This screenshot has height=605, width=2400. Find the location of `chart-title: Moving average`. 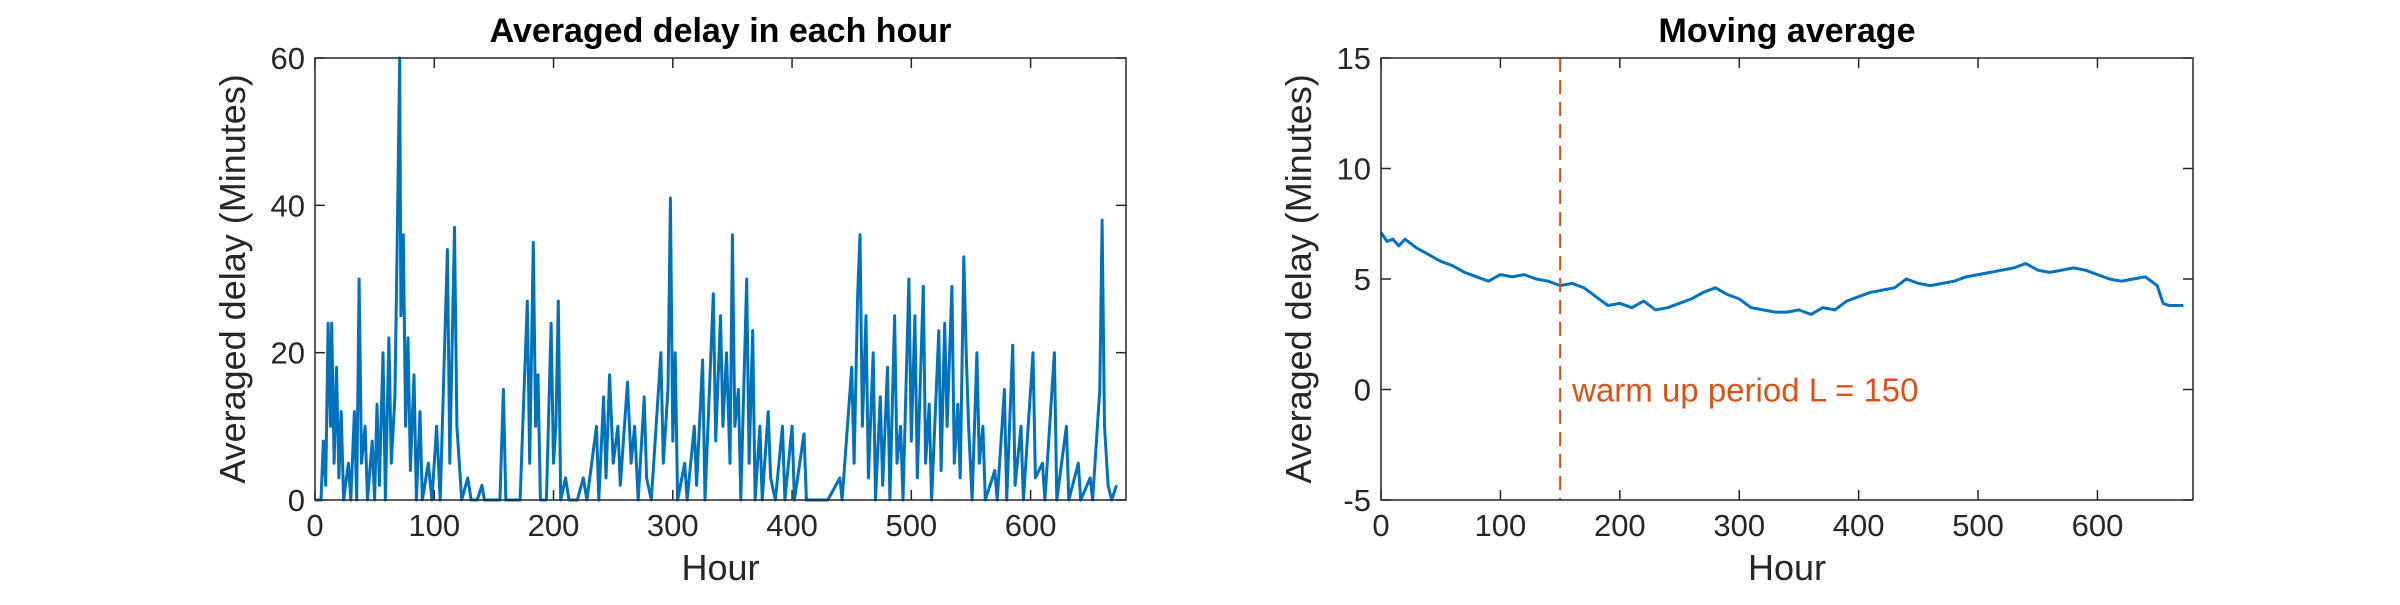

chart-title: Moving average is located at coordinates (1787, 31).